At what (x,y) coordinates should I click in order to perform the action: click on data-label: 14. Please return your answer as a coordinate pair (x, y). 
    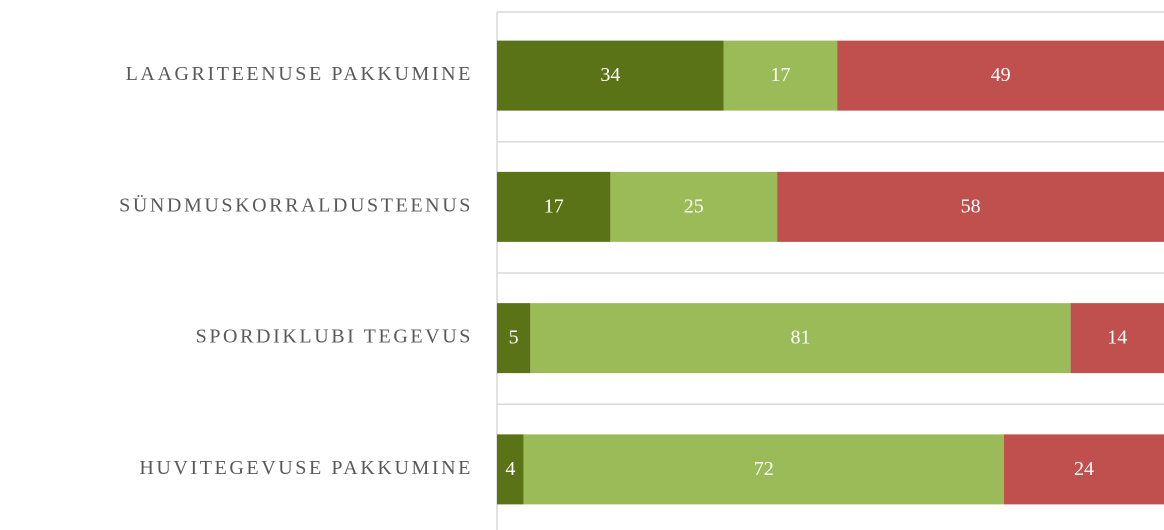
    Looking at the image, I should click on (1117, 338).